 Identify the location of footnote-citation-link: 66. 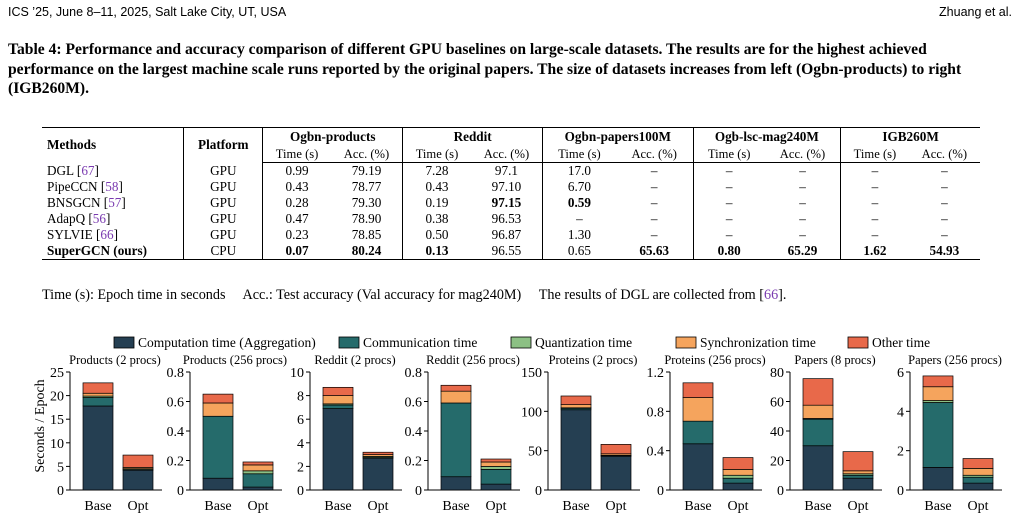
(771, 295).